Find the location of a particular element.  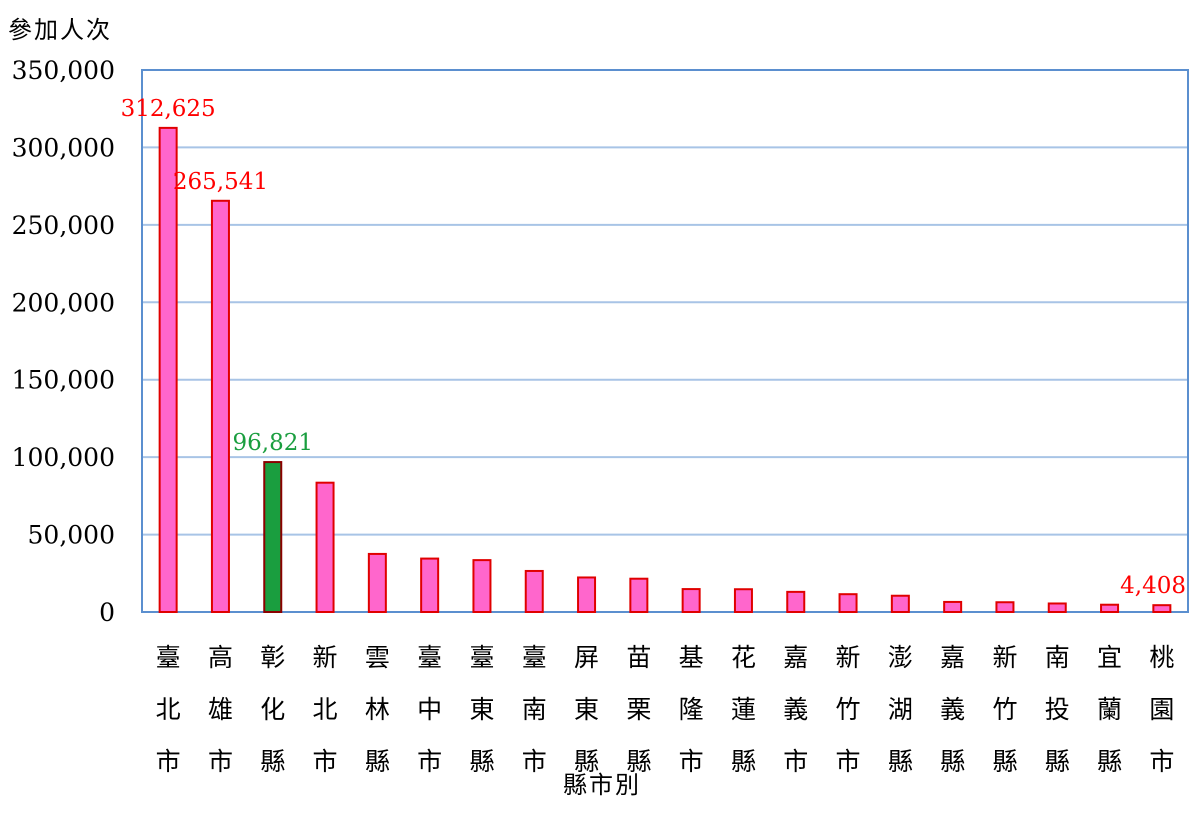

y-tick-label: 0 is located at coordinates (107, 612).